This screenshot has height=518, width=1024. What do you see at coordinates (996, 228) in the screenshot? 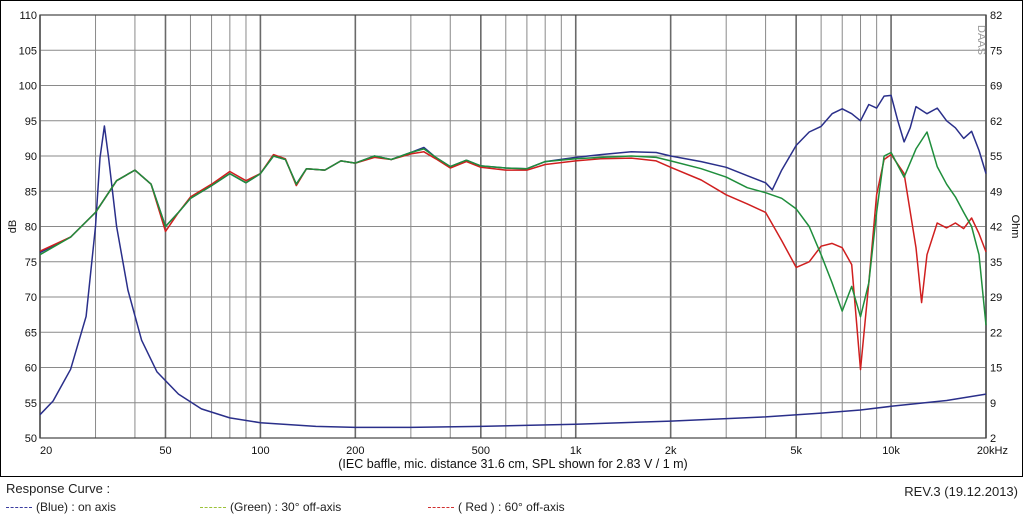
I see `y2-tick-label: 42` at bounding box center [996, 228].